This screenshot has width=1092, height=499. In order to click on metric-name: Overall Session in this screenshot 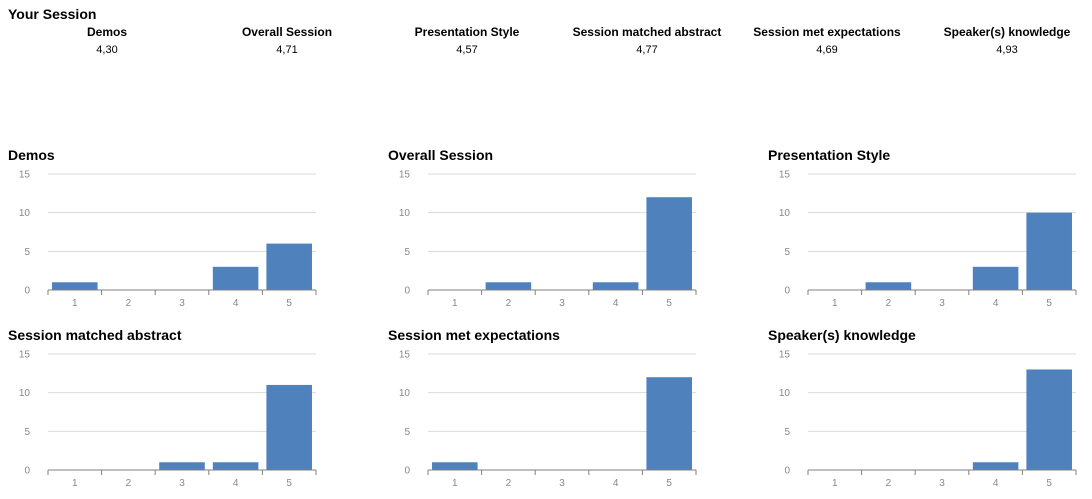, I will do `click(287, 32)`.